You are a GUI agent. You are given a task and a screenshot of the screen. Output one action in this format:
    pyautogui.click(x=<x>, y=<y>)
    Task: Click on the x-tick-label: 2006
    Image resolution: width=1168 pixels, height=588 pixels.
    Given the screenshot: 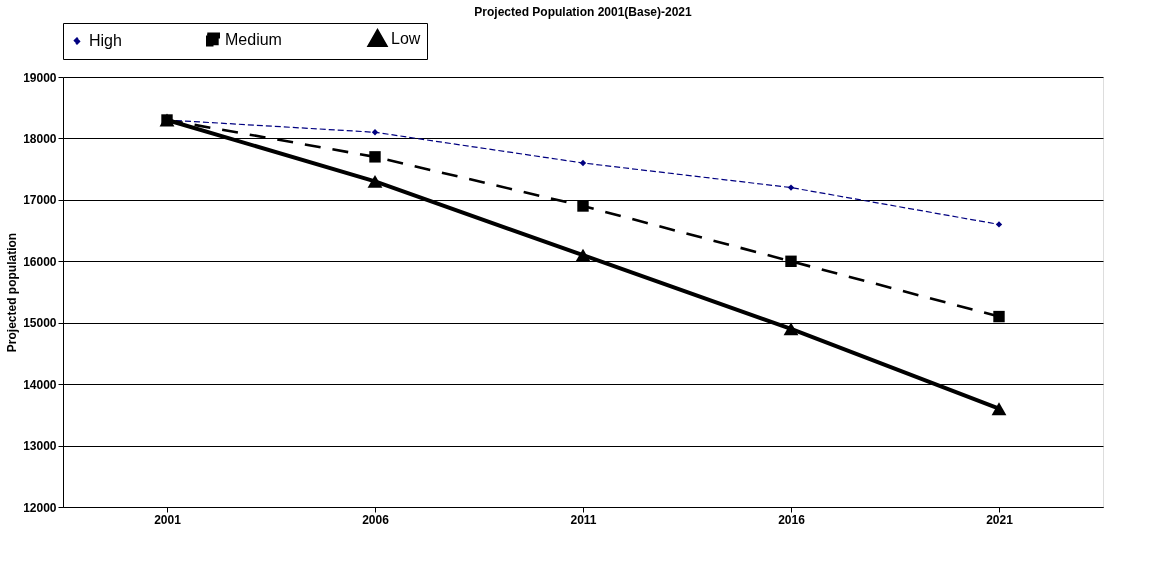 What is the action you would take?
    pyautogui.click(x=376, y=519)
    